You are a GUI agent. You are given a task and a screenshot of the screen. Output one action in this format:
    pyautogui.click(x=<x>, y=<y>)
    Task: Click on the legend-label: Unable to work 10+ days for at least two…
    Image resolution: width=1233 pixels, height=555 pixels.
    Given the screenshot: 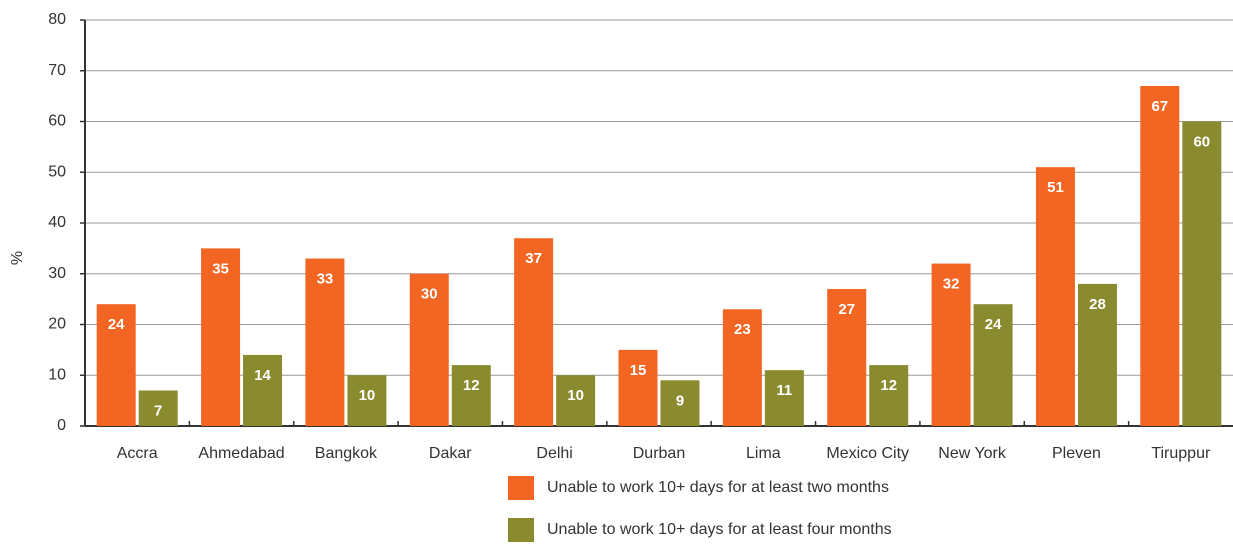 What is the action you would take?
    pyautogui.click(x=718, y=487)
    